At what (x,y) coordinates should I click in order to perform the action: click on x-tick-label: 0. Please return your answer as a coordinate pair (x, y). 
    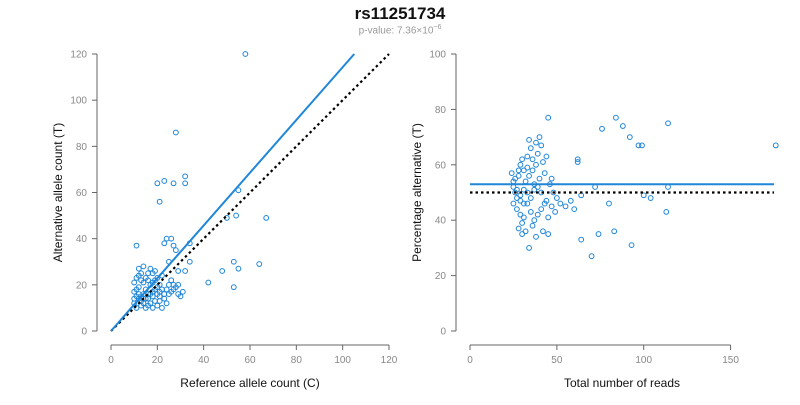
    Looking at the image, I should click on (470, 360).